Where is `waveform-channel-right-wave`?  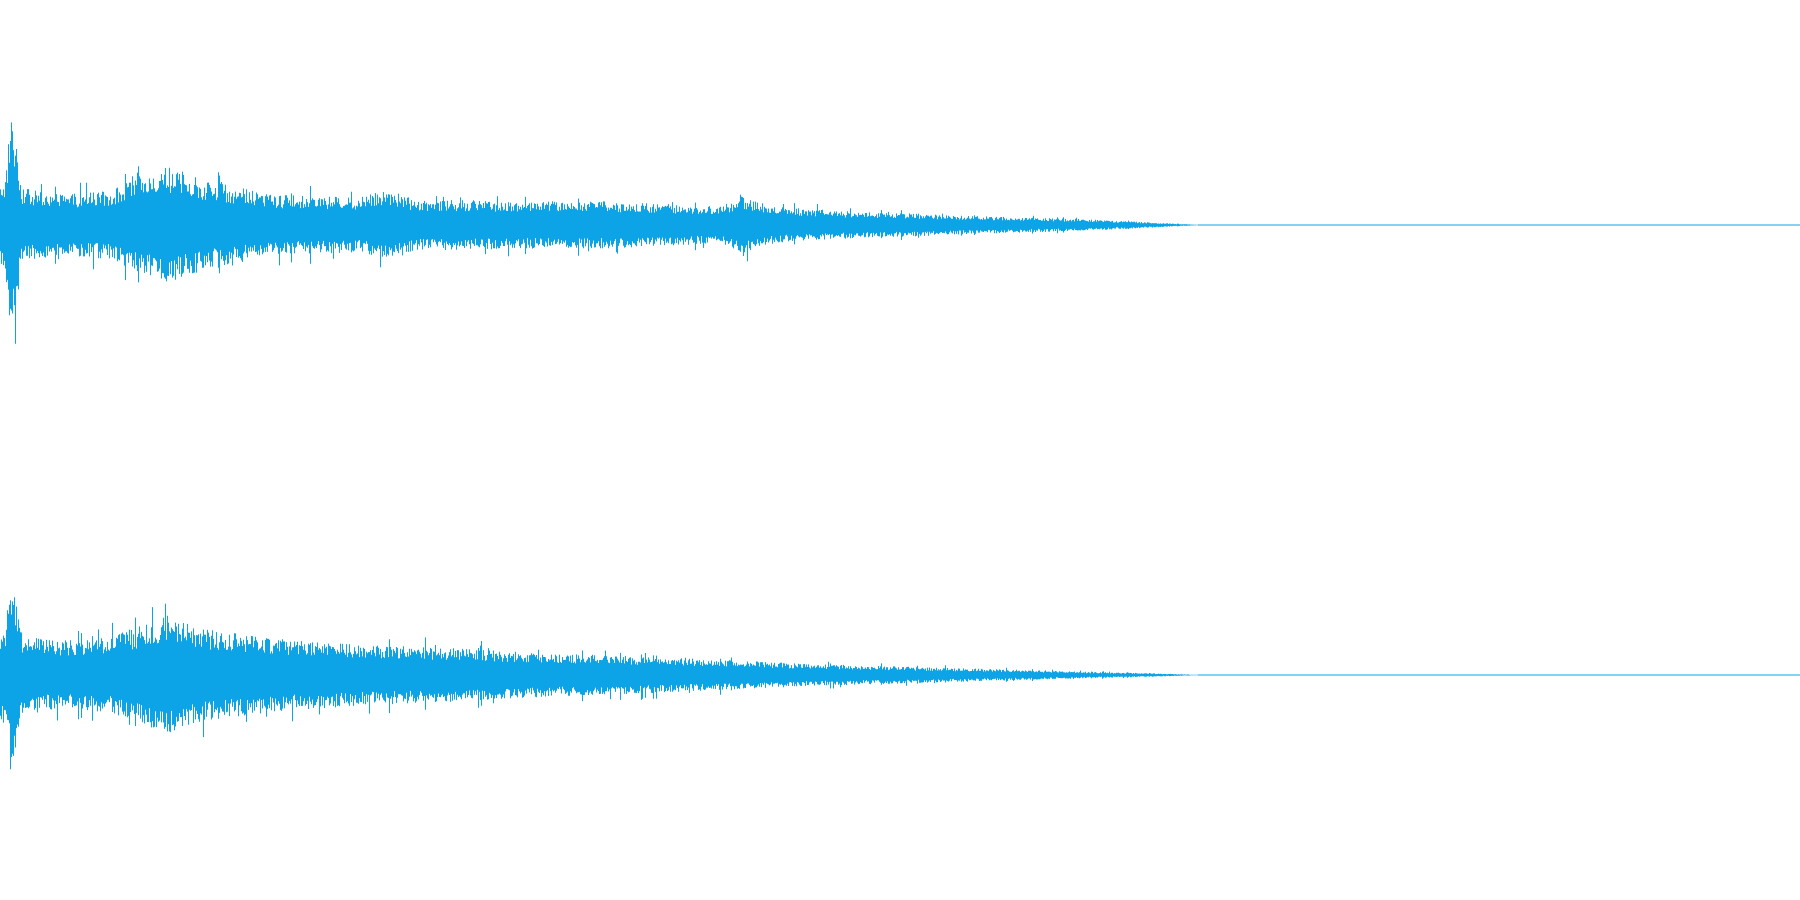 waveform-channel-right-wave is located at coordinates (602, 683).